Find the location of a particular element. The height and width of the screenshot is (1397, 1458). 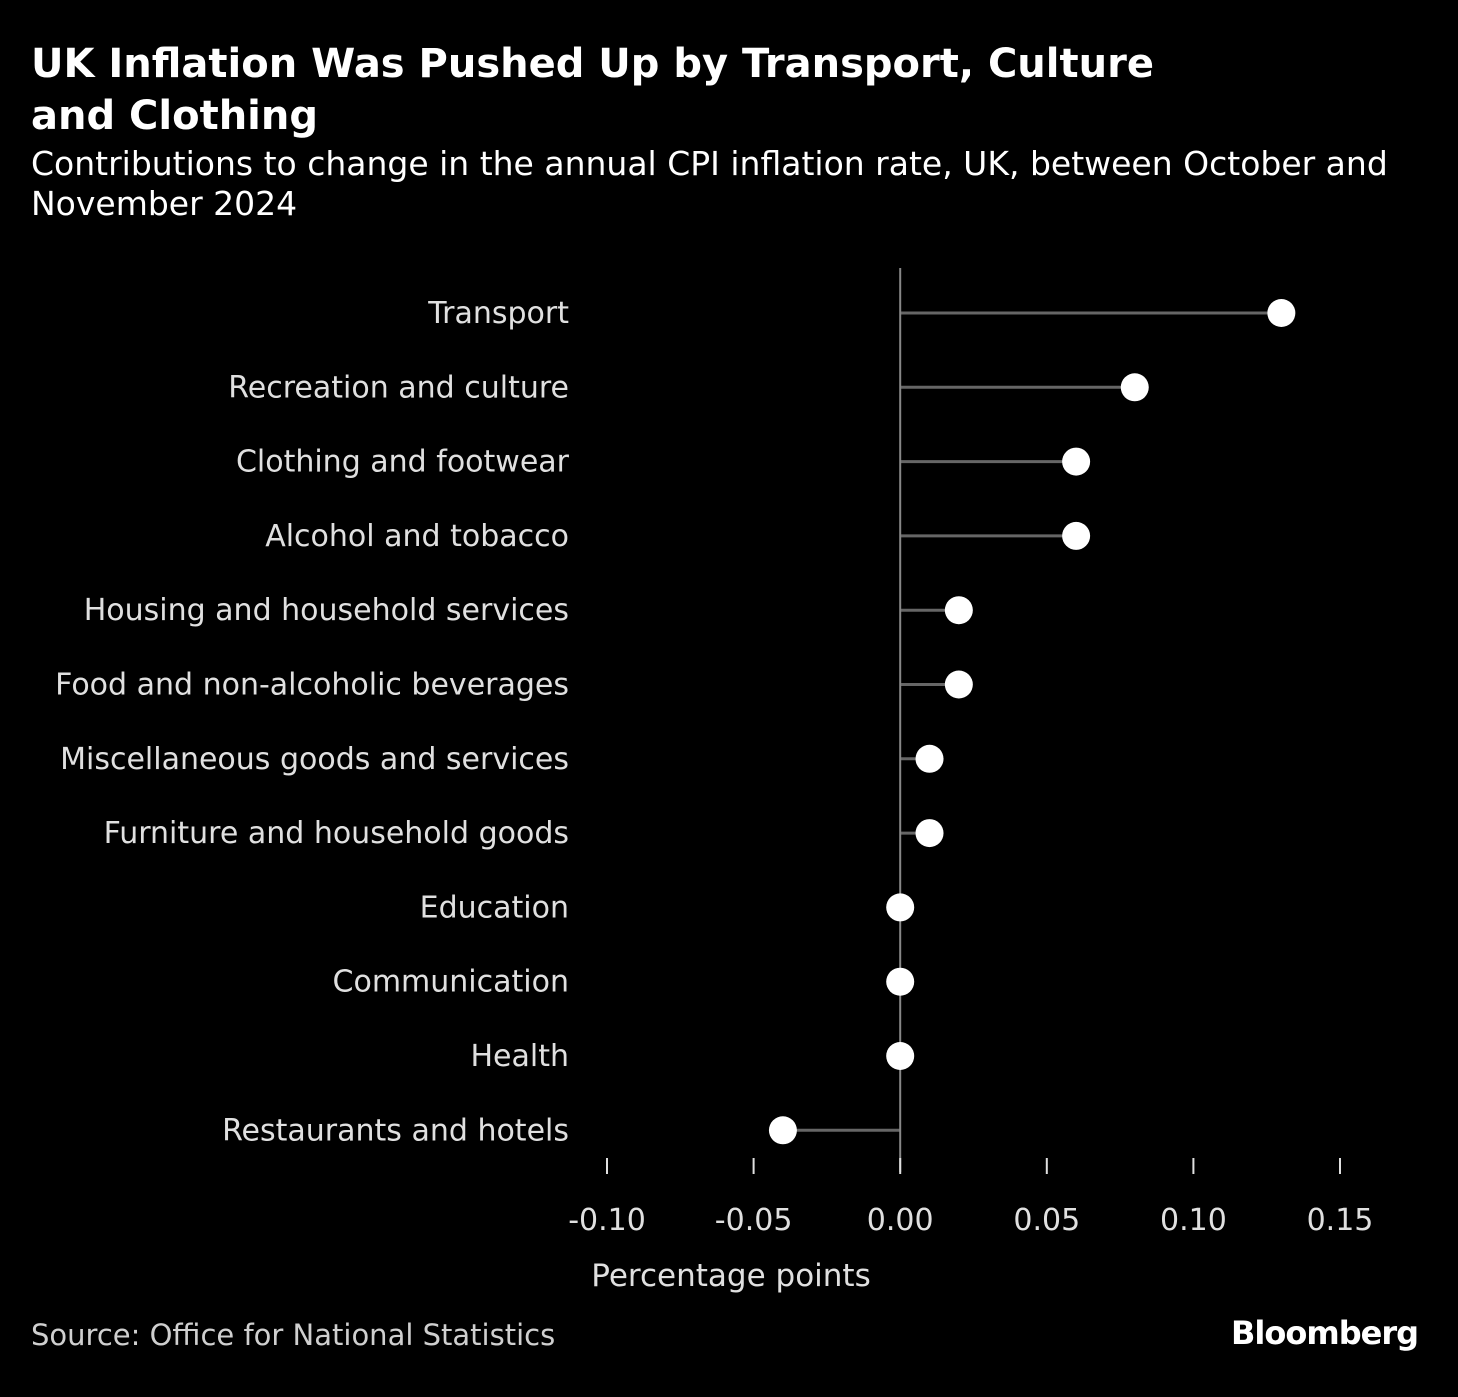

source-note: Source: Office for National Statistics is located at coordinates (293, 1335).